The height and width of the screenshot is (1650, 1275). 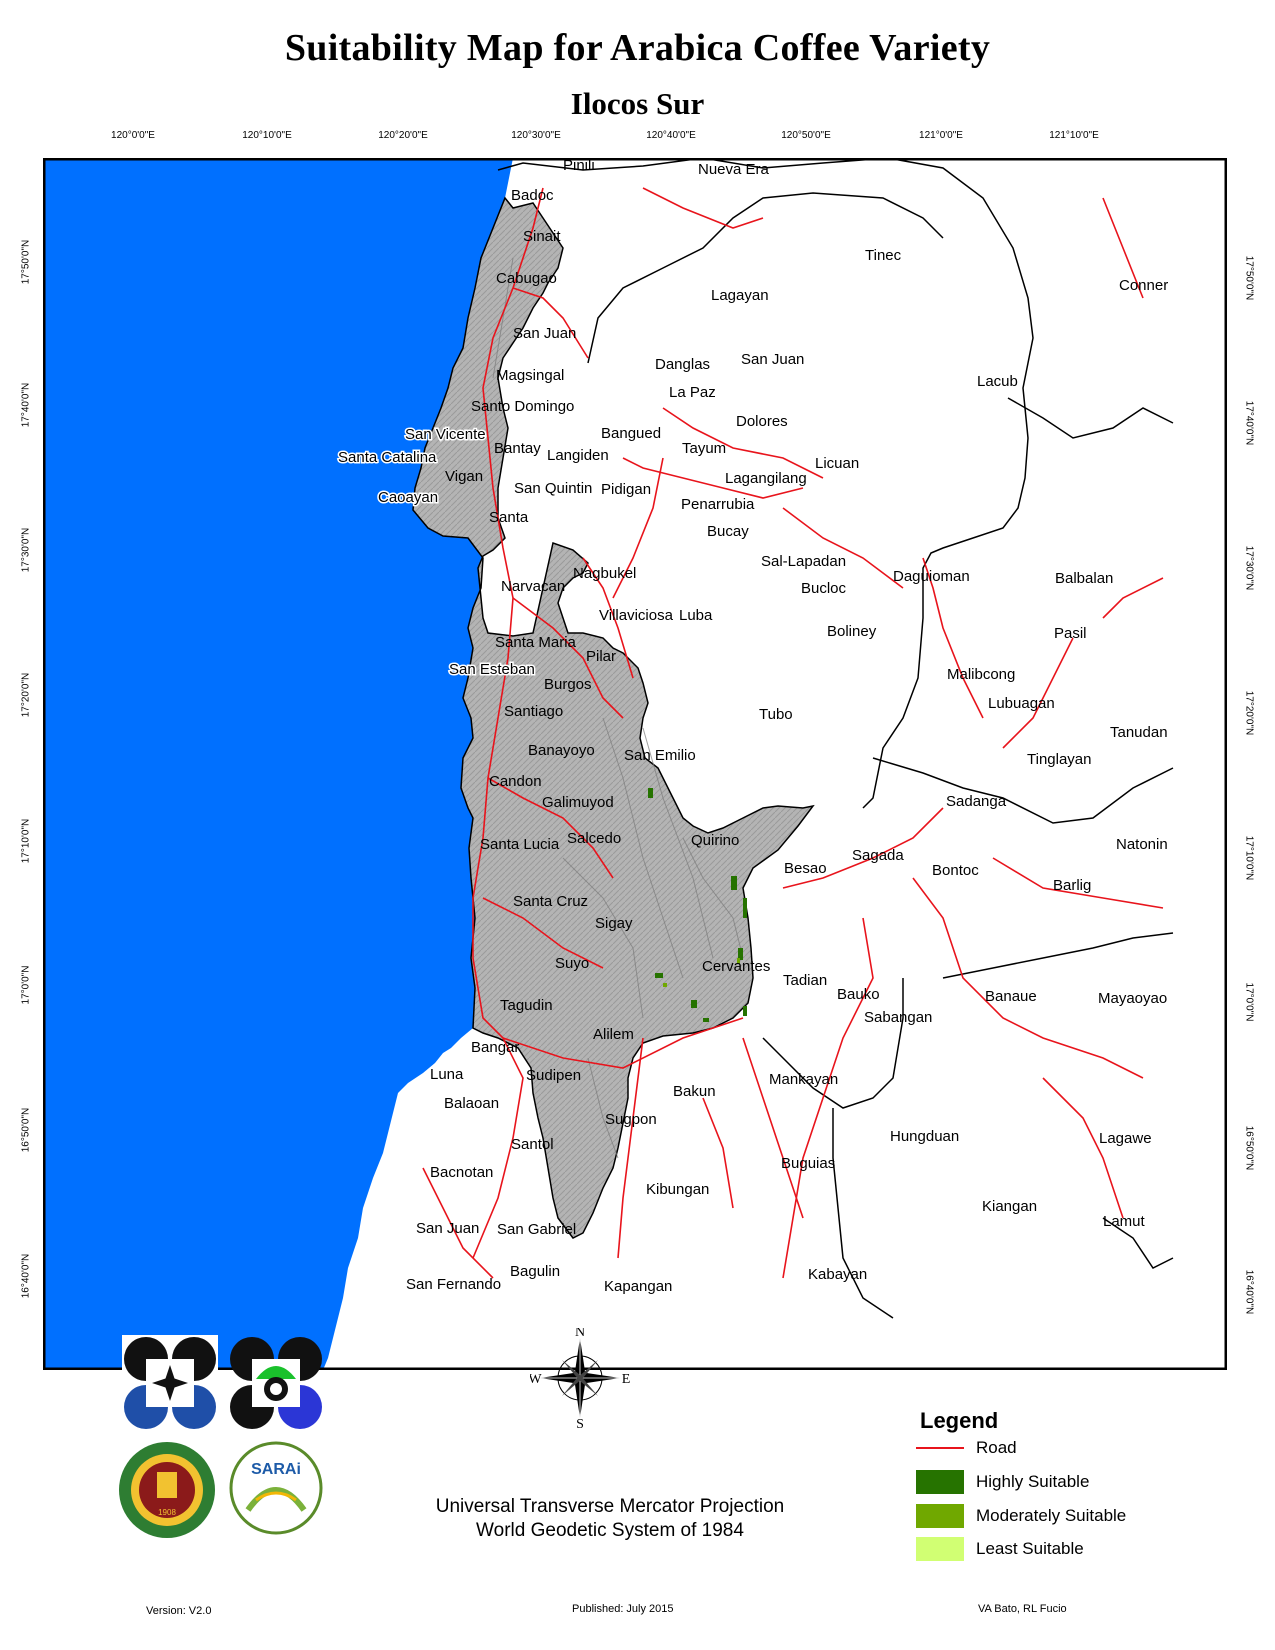 I want to click on place-label: Villaviciosa, so click(x=636, y=615).